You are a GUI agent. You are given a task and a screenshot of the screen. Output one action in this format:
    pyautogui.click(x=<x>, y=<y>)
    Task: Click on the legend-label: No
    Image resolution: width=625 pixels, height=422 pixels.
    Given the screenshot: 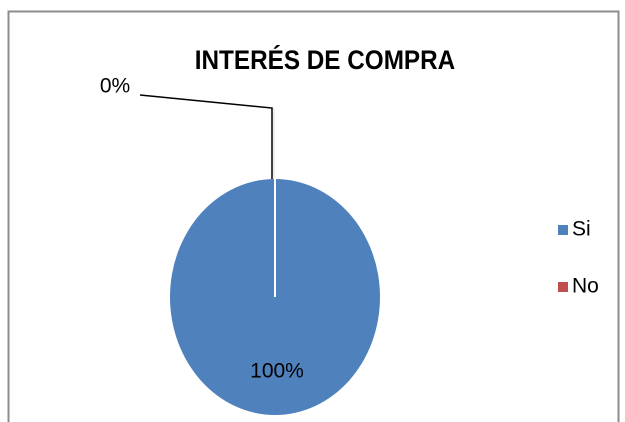 What is the action you would take?
    pyautogui.click(x=585, y=286)
    